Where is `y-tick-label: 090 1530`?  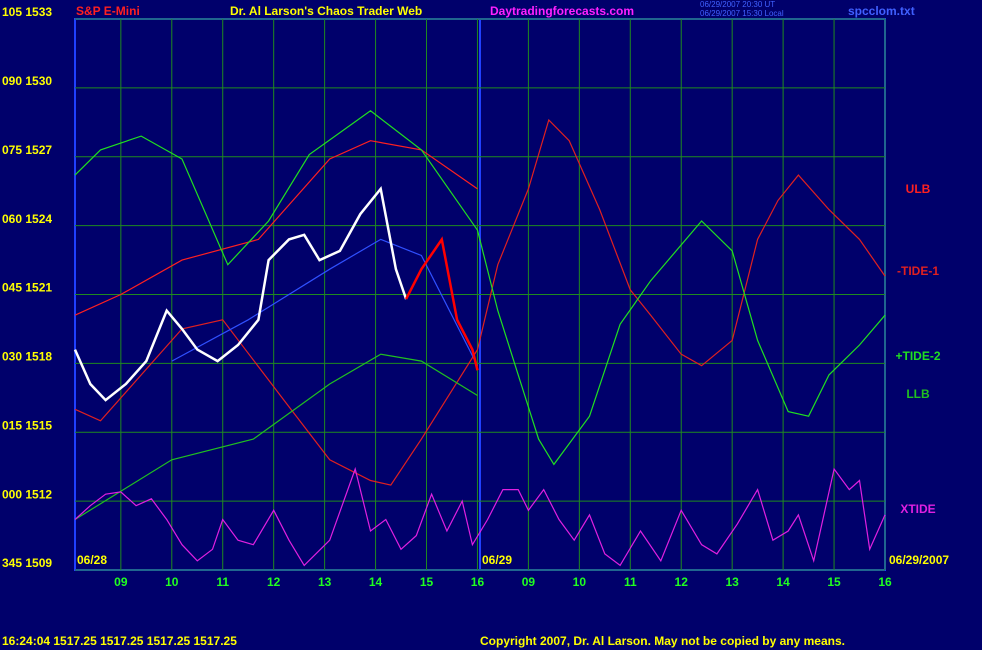
y-tick-label: 090 1530 is located at coordinates (27, 81).